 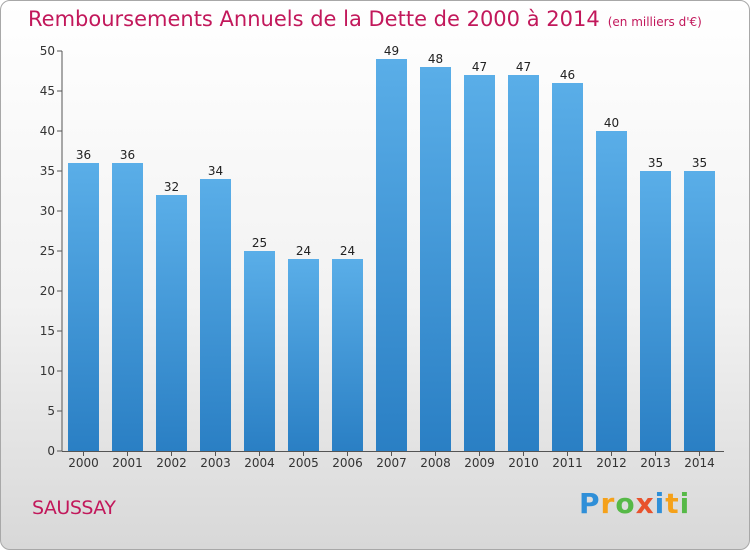 I want to click on y-axis: 0 5 10 15 20 25 30 35 40 45 50, so click(x=51, y=251).